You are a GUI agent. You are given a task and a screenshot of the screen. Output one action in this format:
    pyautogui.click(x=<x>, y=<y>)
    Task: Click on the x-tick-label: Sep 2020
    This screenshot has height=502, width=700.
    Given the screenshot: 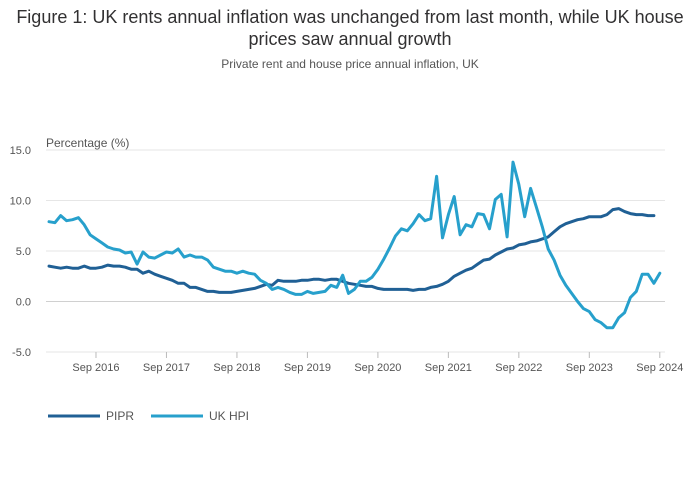 What is the action you would take?
    pyautogui.click(x=377, y=368)
    